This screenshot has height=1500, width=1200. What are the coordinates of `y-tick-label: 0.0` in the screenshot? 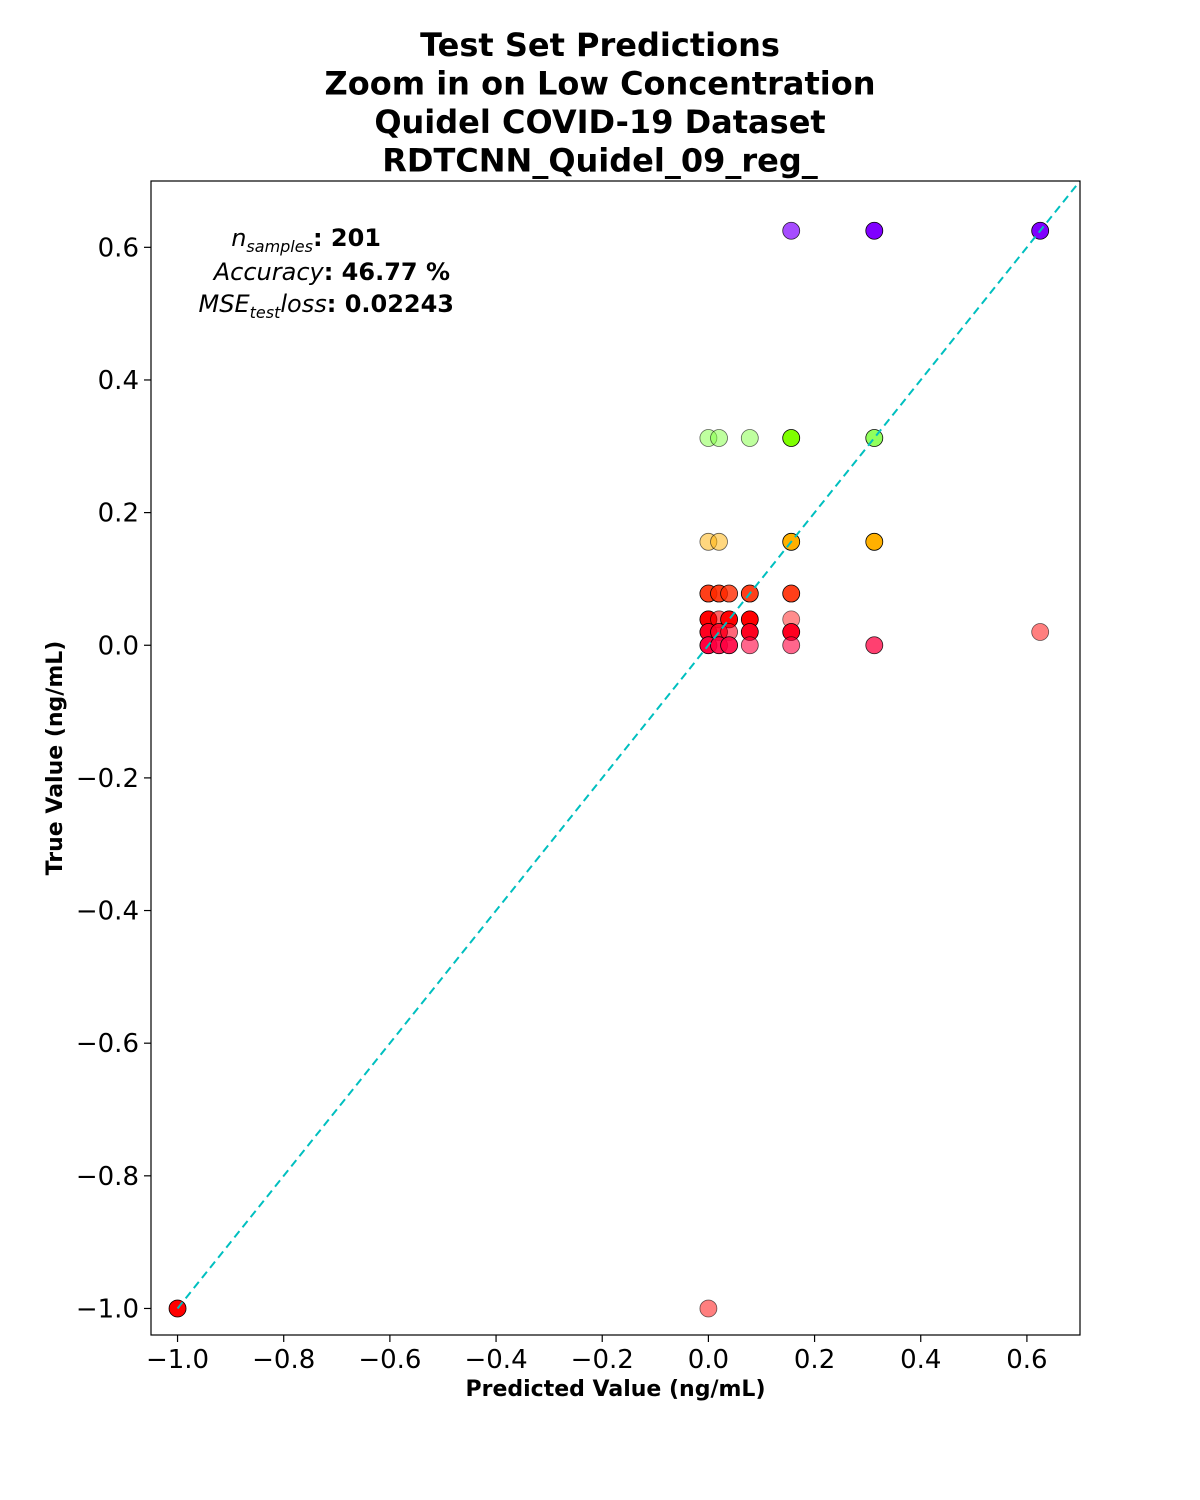 It's located at (118, 646).